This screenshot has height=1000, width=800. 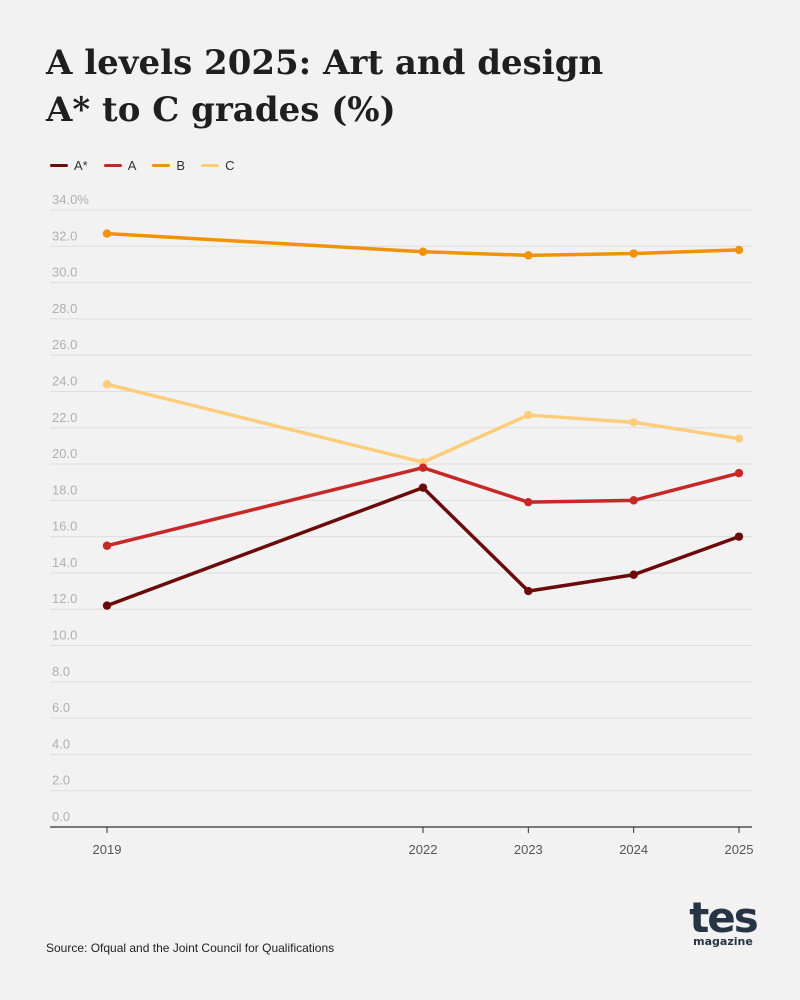 I want to click on legend-item-c: C, so click(x=217, y=165).